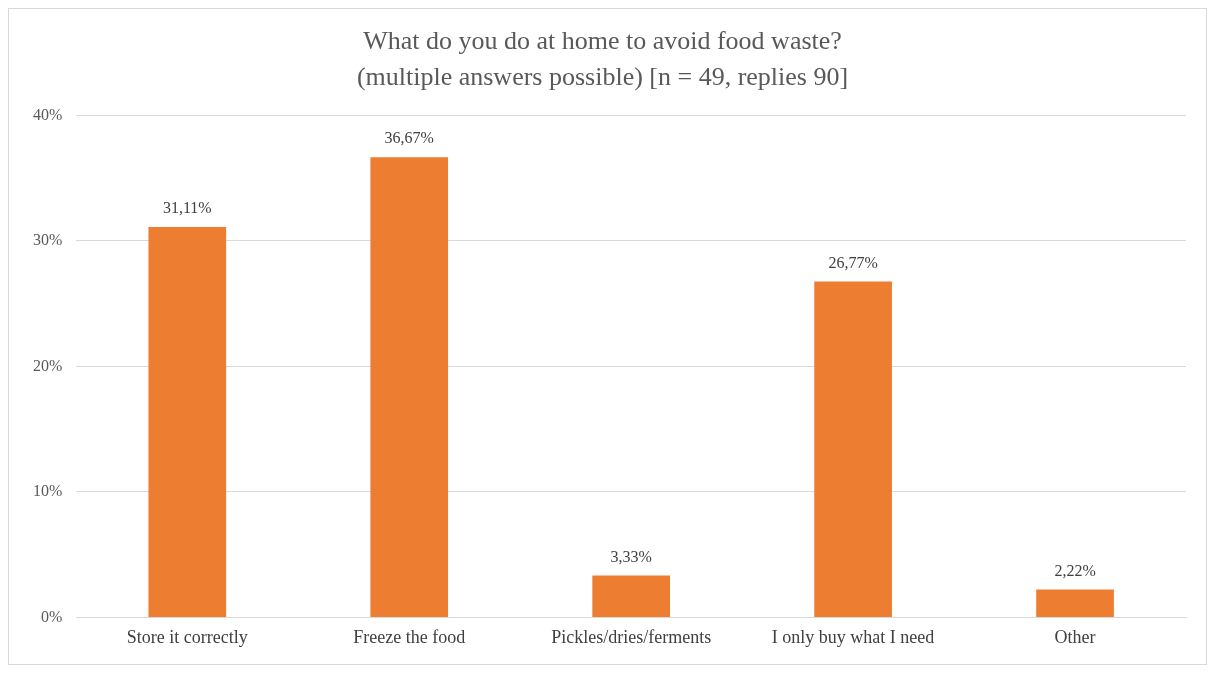 The image size is (1215, 673). Describe the element at coordinates (48, 365) in the screenshot. I see `y-tick-label: 20%` at that location.